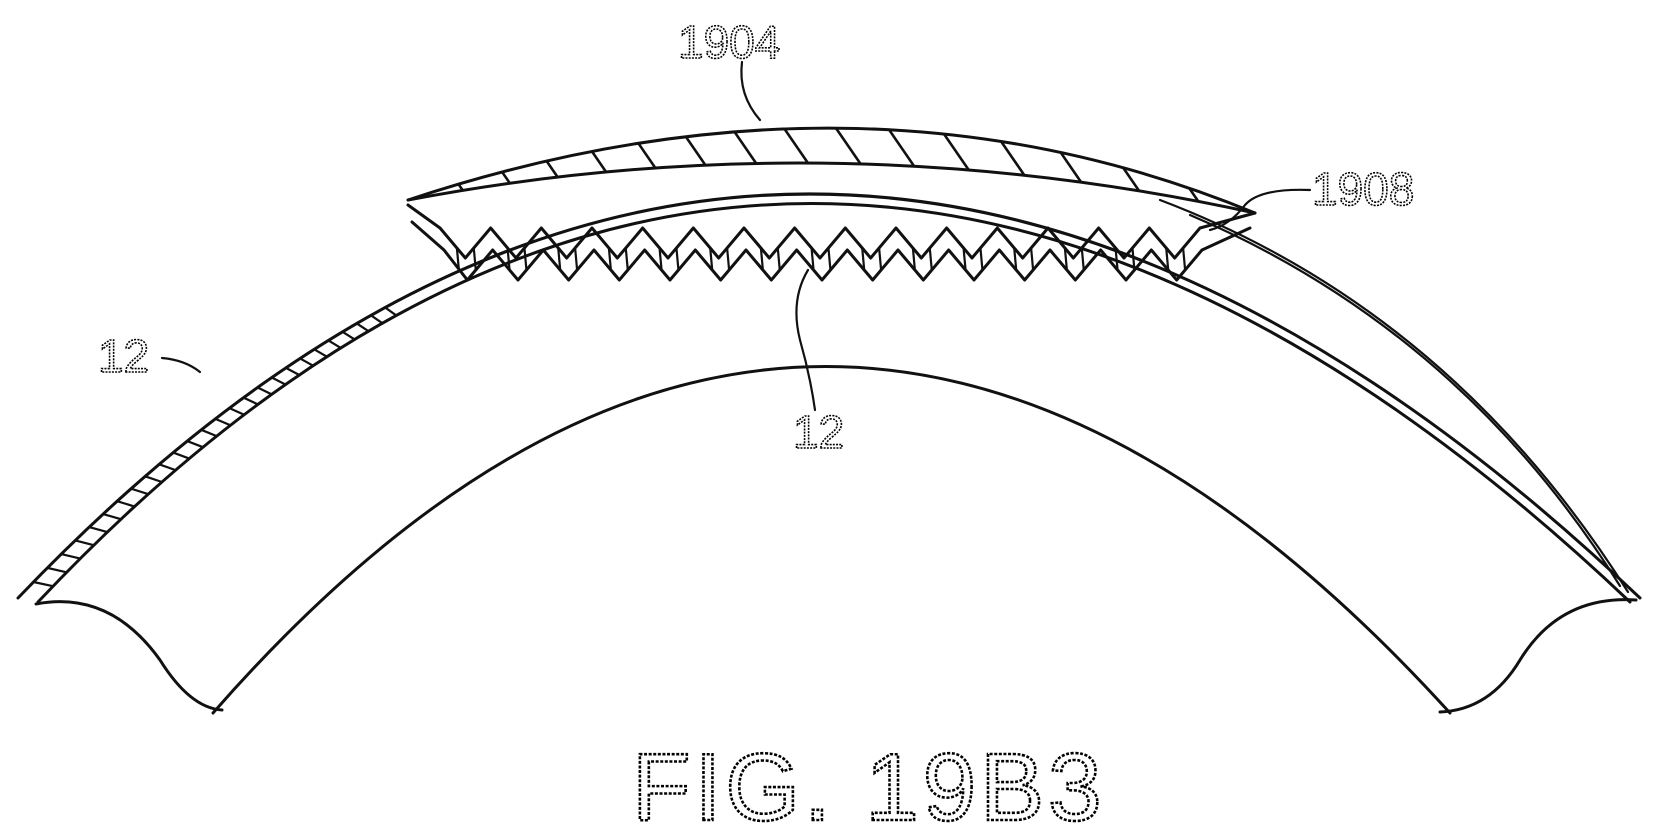  I want to click on leader-1904, so click(750, 91).